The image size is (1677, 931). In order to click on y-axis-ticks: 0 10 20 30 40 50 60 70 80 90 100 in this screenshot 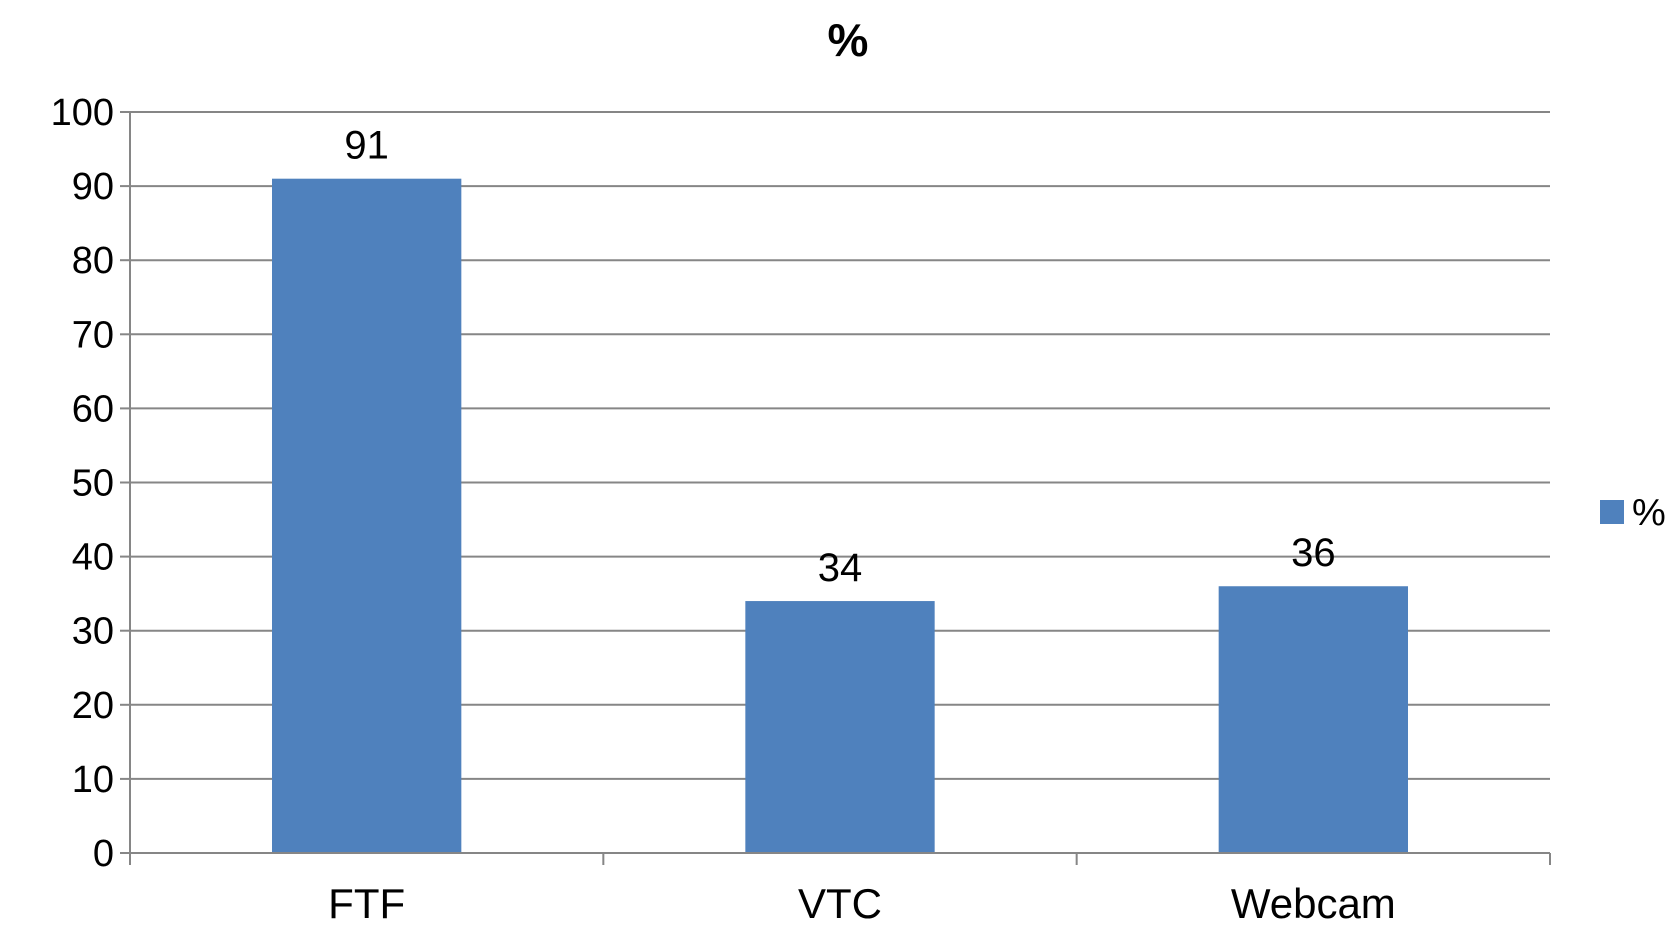, I will do `click(90, 483)`.